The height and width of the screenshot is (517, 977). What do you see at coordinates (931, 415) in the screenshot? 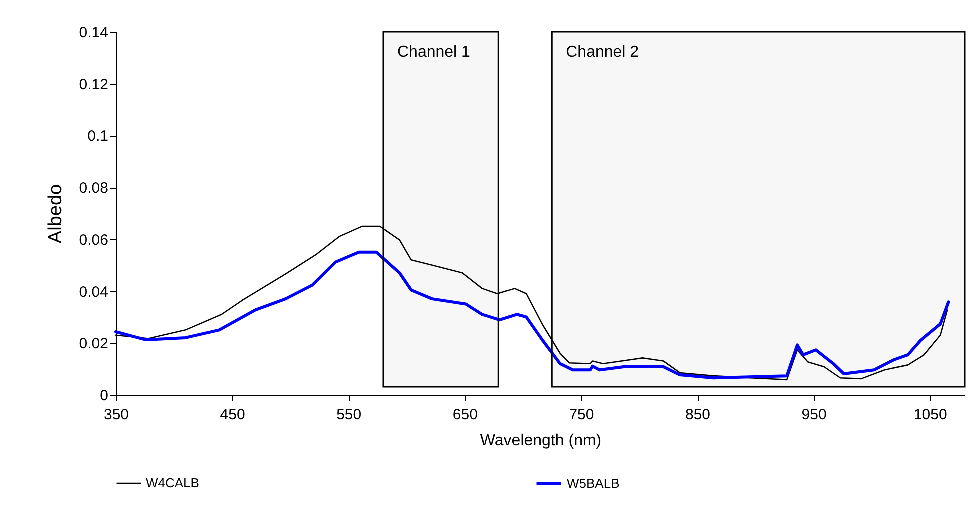
I see `x-tick-label: 1050` at bounding box center [931, 415].